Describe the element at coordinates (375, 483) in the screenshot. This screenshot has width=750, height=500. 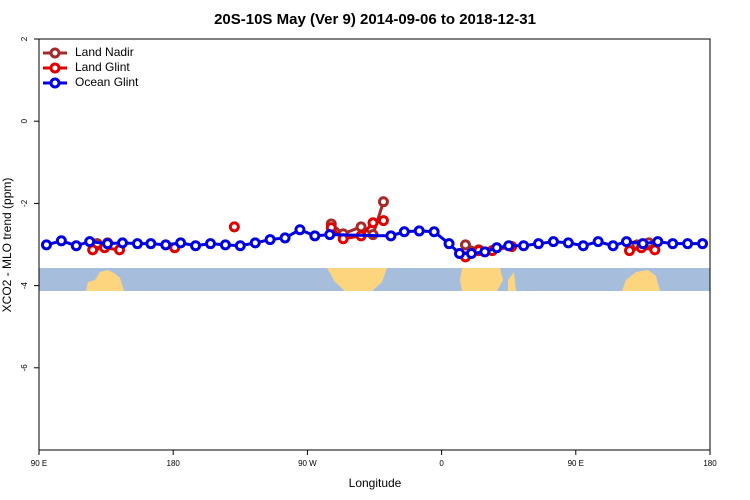
I see `x-axis-label: Longitude` at that location.